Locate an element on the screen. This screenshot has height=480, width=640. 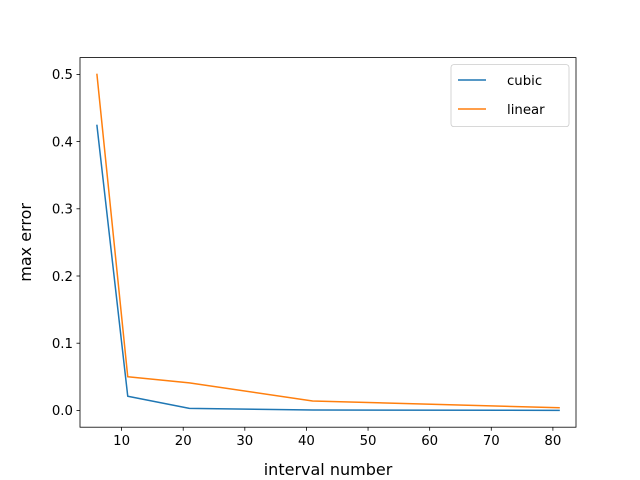
x-tick-label: 30 is located at coordinates (244, 441).